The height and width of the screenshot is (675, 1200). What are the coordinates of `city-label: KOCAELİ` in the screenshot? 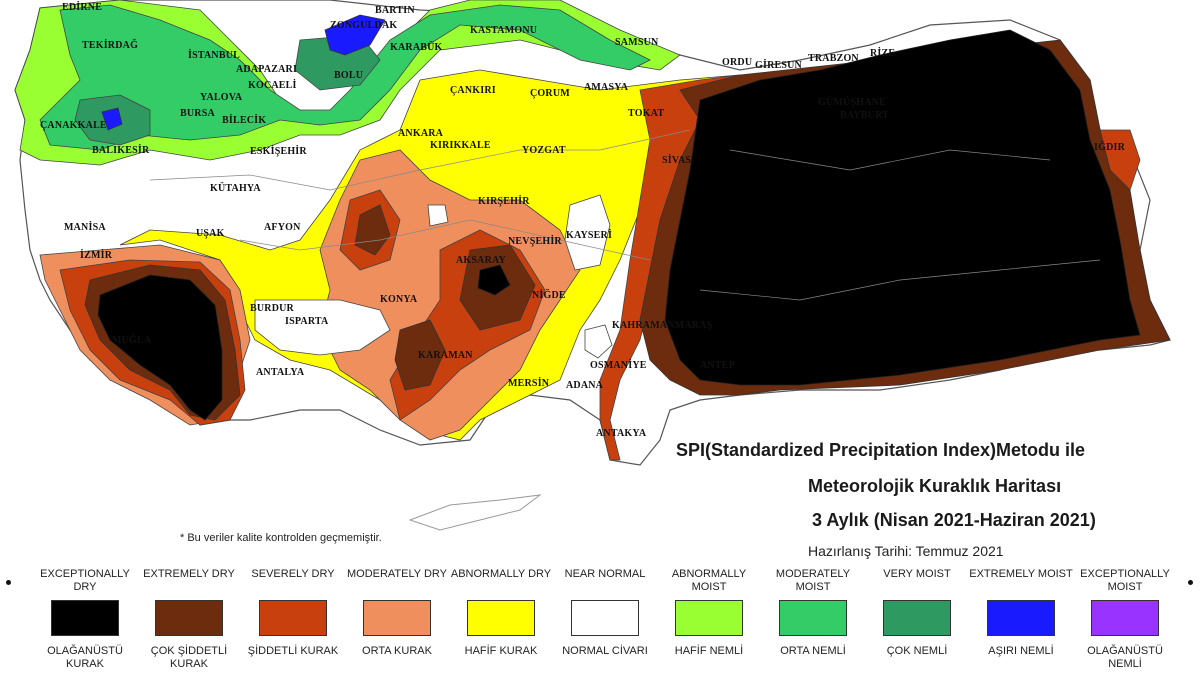 It's located at (272, 85).